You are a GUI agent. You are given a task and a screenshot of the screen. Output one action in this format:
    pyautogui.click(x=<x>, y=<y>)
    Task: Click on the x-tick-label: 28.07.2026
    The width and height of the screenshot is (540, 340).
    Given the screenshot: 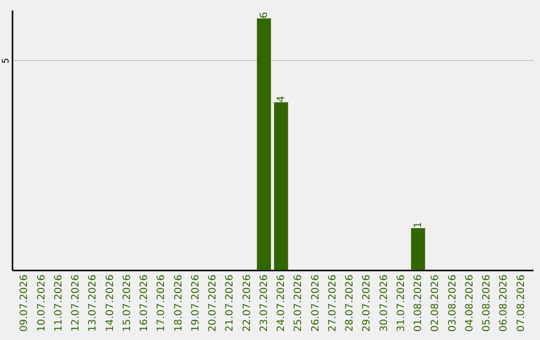 What is the action you would take?
    pyautogui.click(x=350, y=303)
    